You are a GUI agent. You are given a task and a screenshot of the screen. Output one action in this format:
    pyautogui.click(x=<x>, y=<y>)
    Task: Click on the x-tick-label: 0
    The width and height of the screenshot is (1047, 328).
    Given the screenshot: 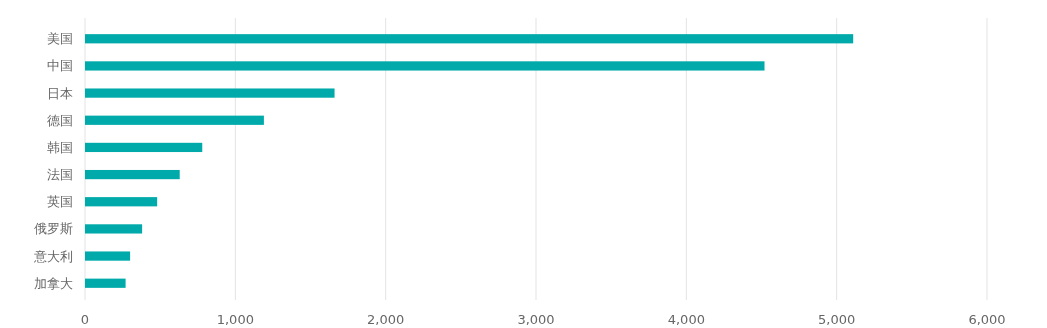 What is the action you would take?
    pyautogui.click(x=85, y=319)
    